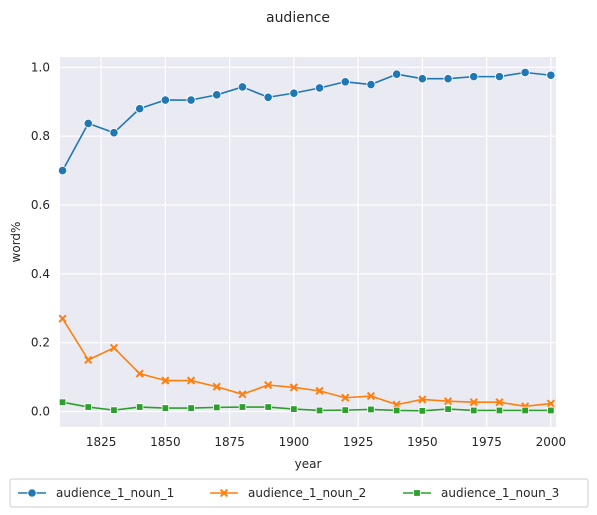 The width and height of the screenshot is (597, 515). I want to click on legend-item: audience_1_noun_1, so click(96, 493).